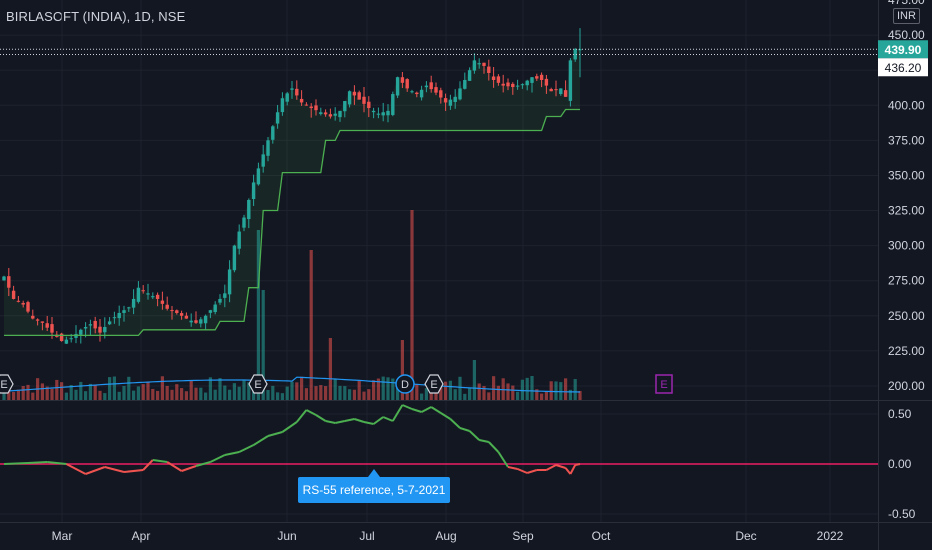 This screenshot has width=932, height=550. Describe the element at coordinates (906, 386) in the screenshot. I see `price-tick-label: 200.00` at that location.